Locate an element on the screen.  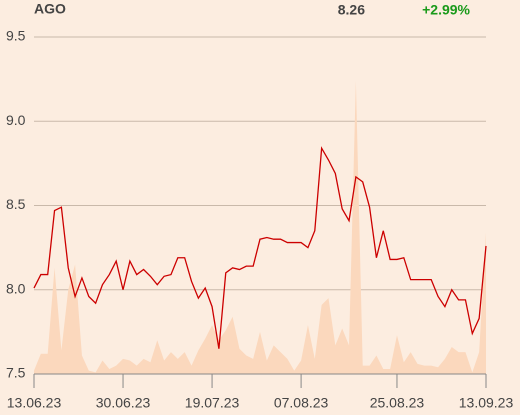
symbol: AGO is located at coordinates (50, 9).